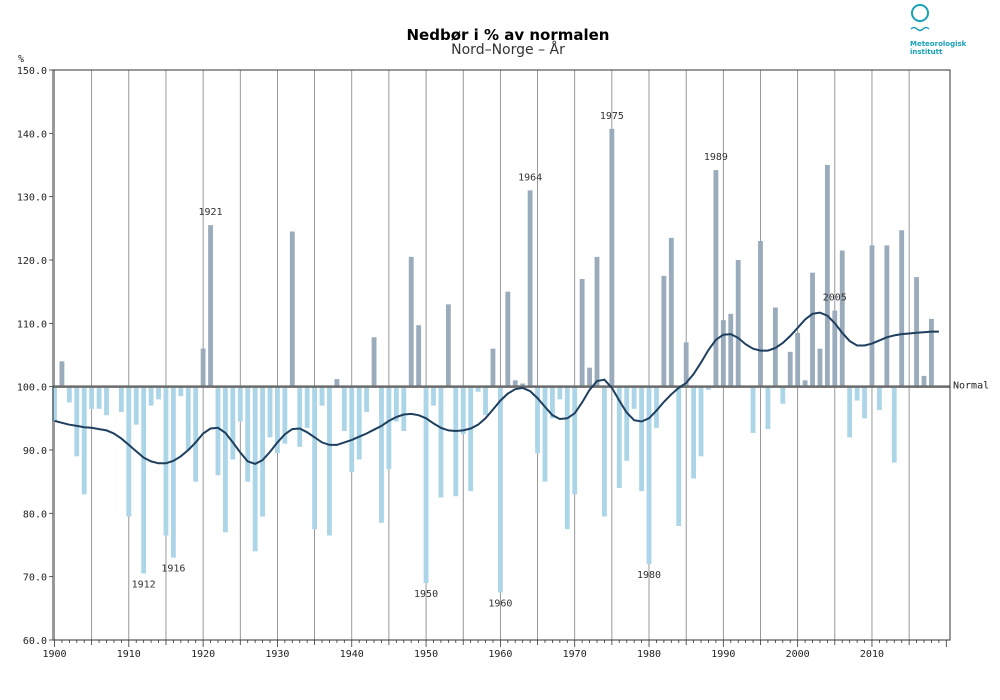  What do you see at coordinates (872, 316) in the screenshot?
I see `bar-2010` at bounding box center [872, 316].